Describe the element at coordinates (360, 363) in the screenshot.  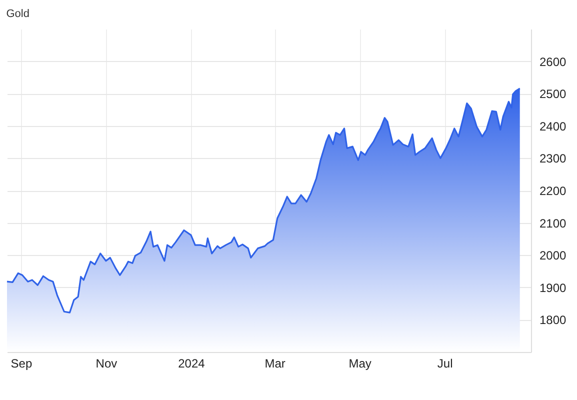
I see `x-tick-label: May` at that location.